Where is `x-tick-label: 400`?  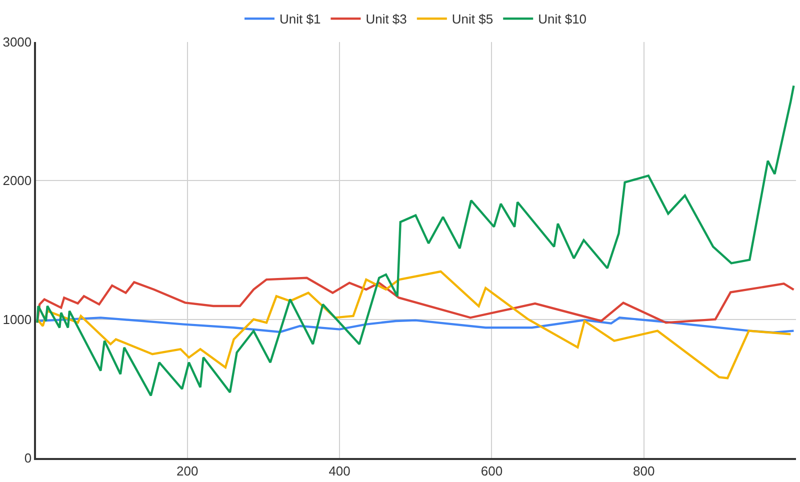
x-tick-label: 400 is located at coordinates (339, 470).